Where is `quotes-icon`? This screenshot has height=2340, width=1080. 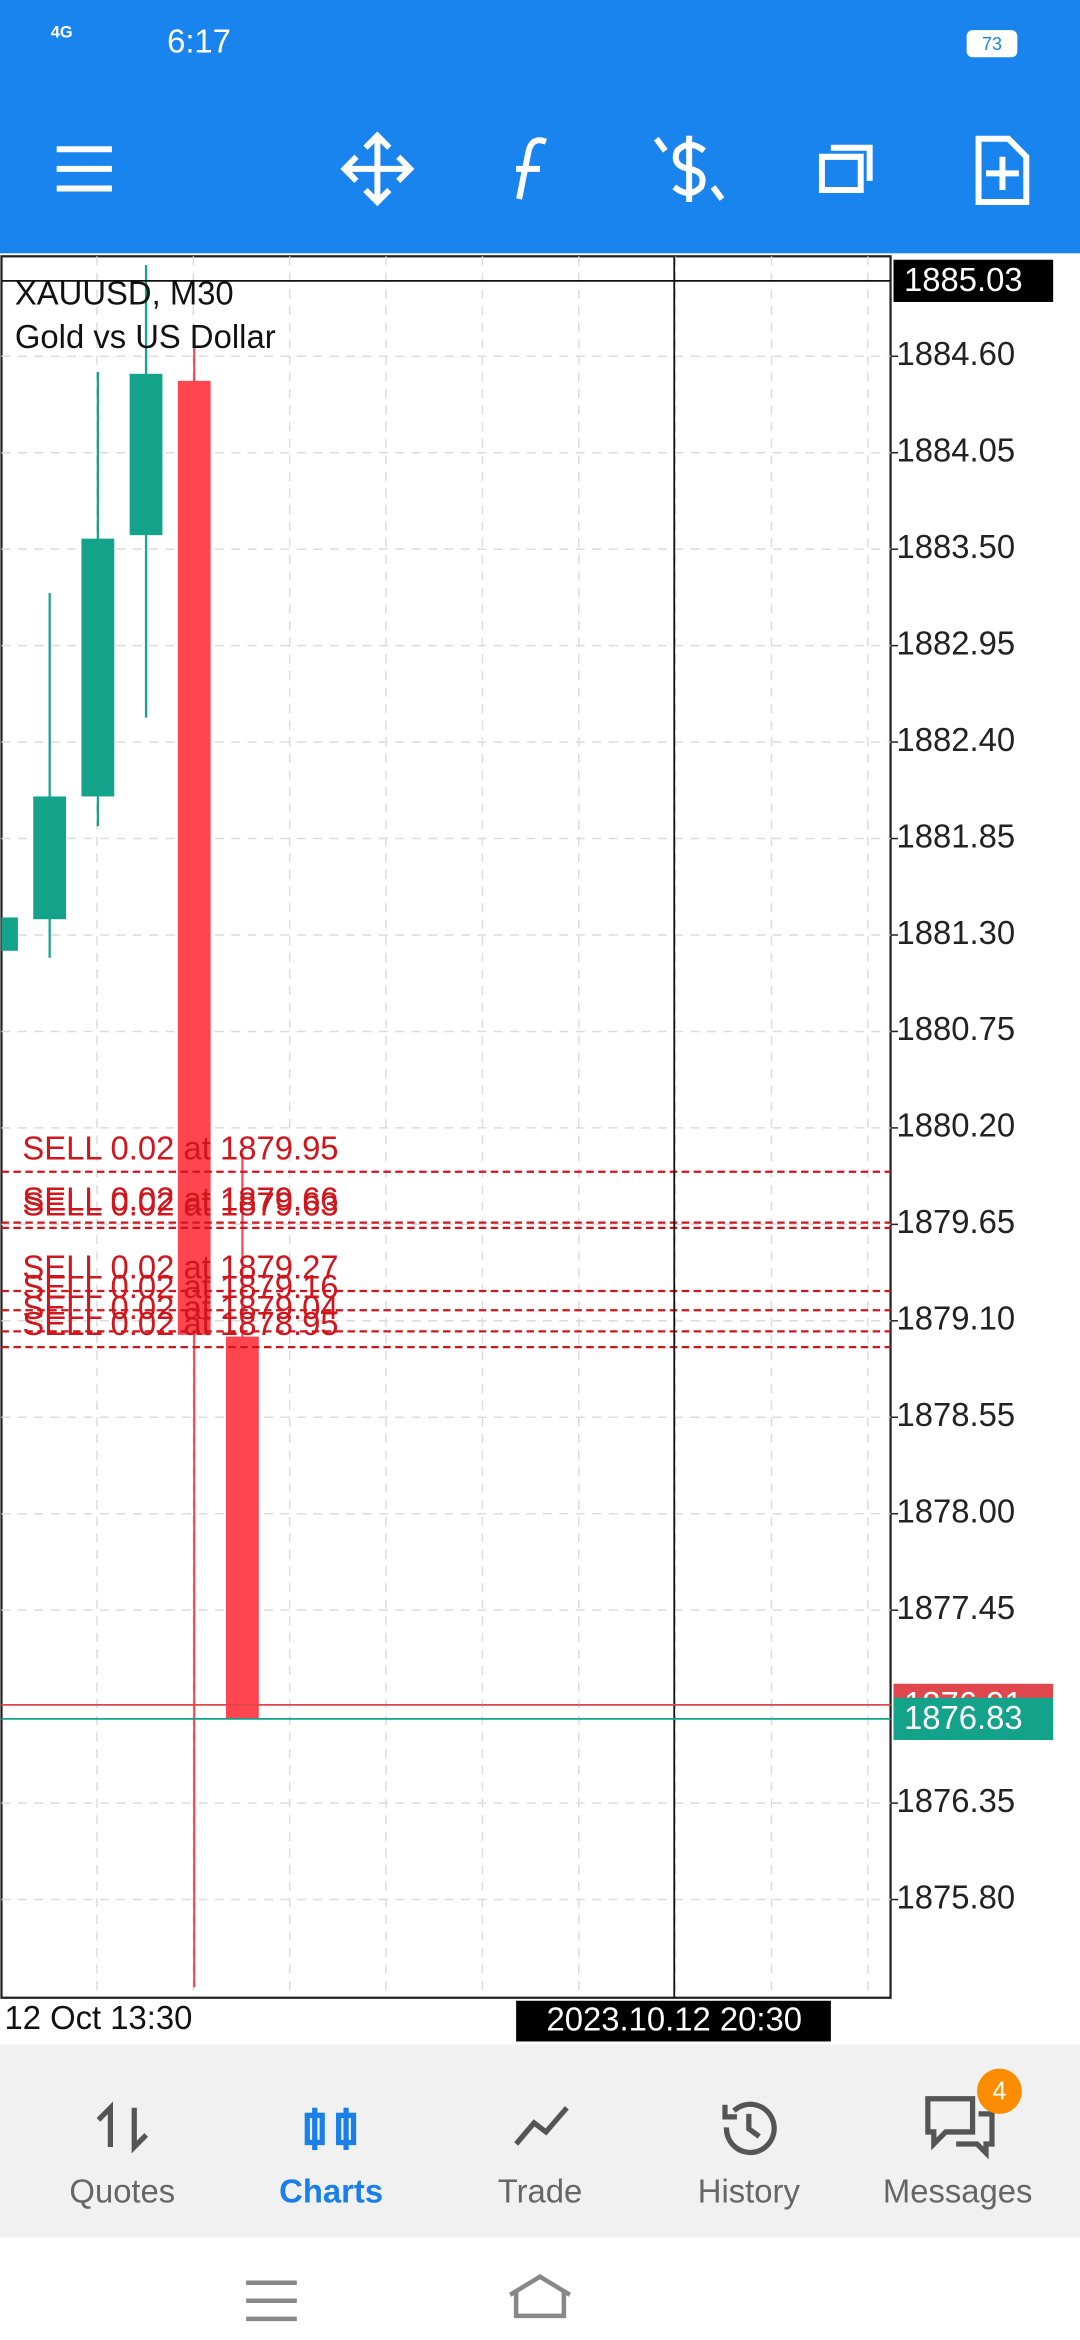 quotes-icon is located at coordinates (122, 2127).